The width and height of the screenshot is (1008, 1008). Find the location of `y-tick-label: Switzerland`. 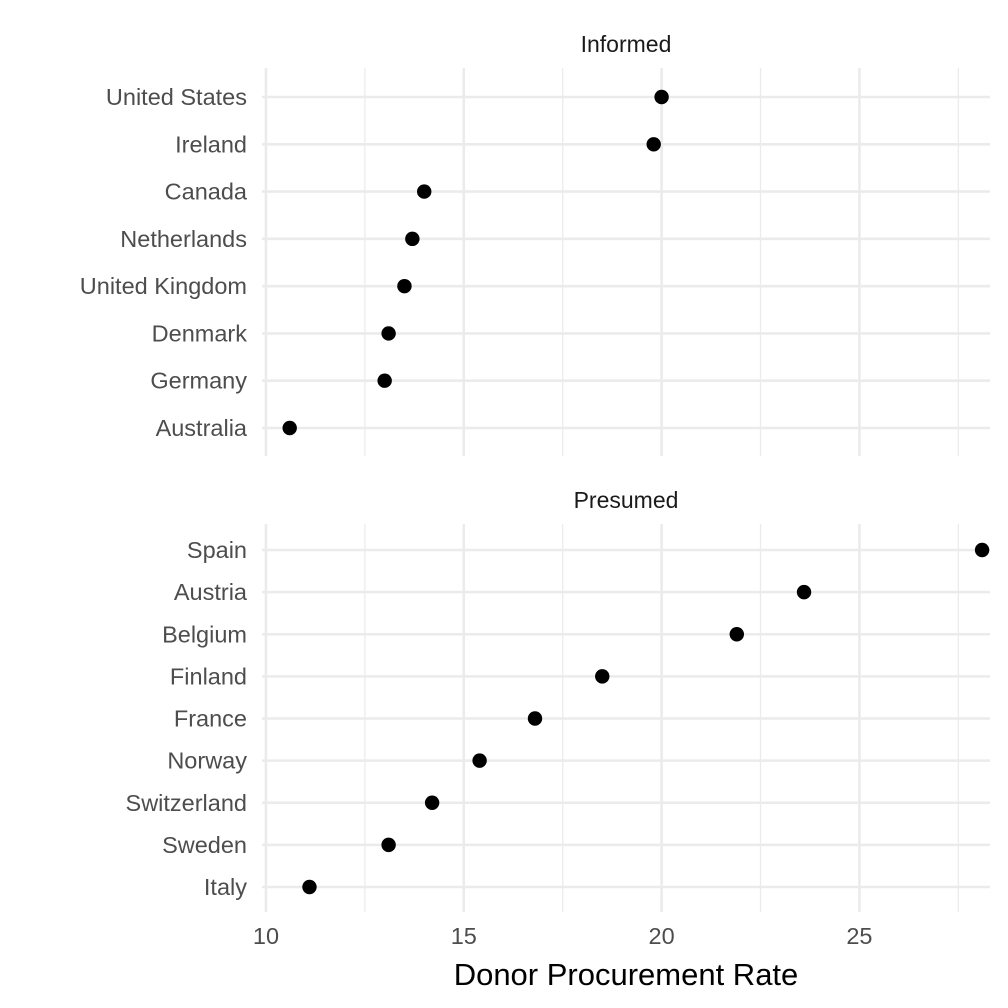

y-tick-label: Switzerland is located at coordinates (186, 803).